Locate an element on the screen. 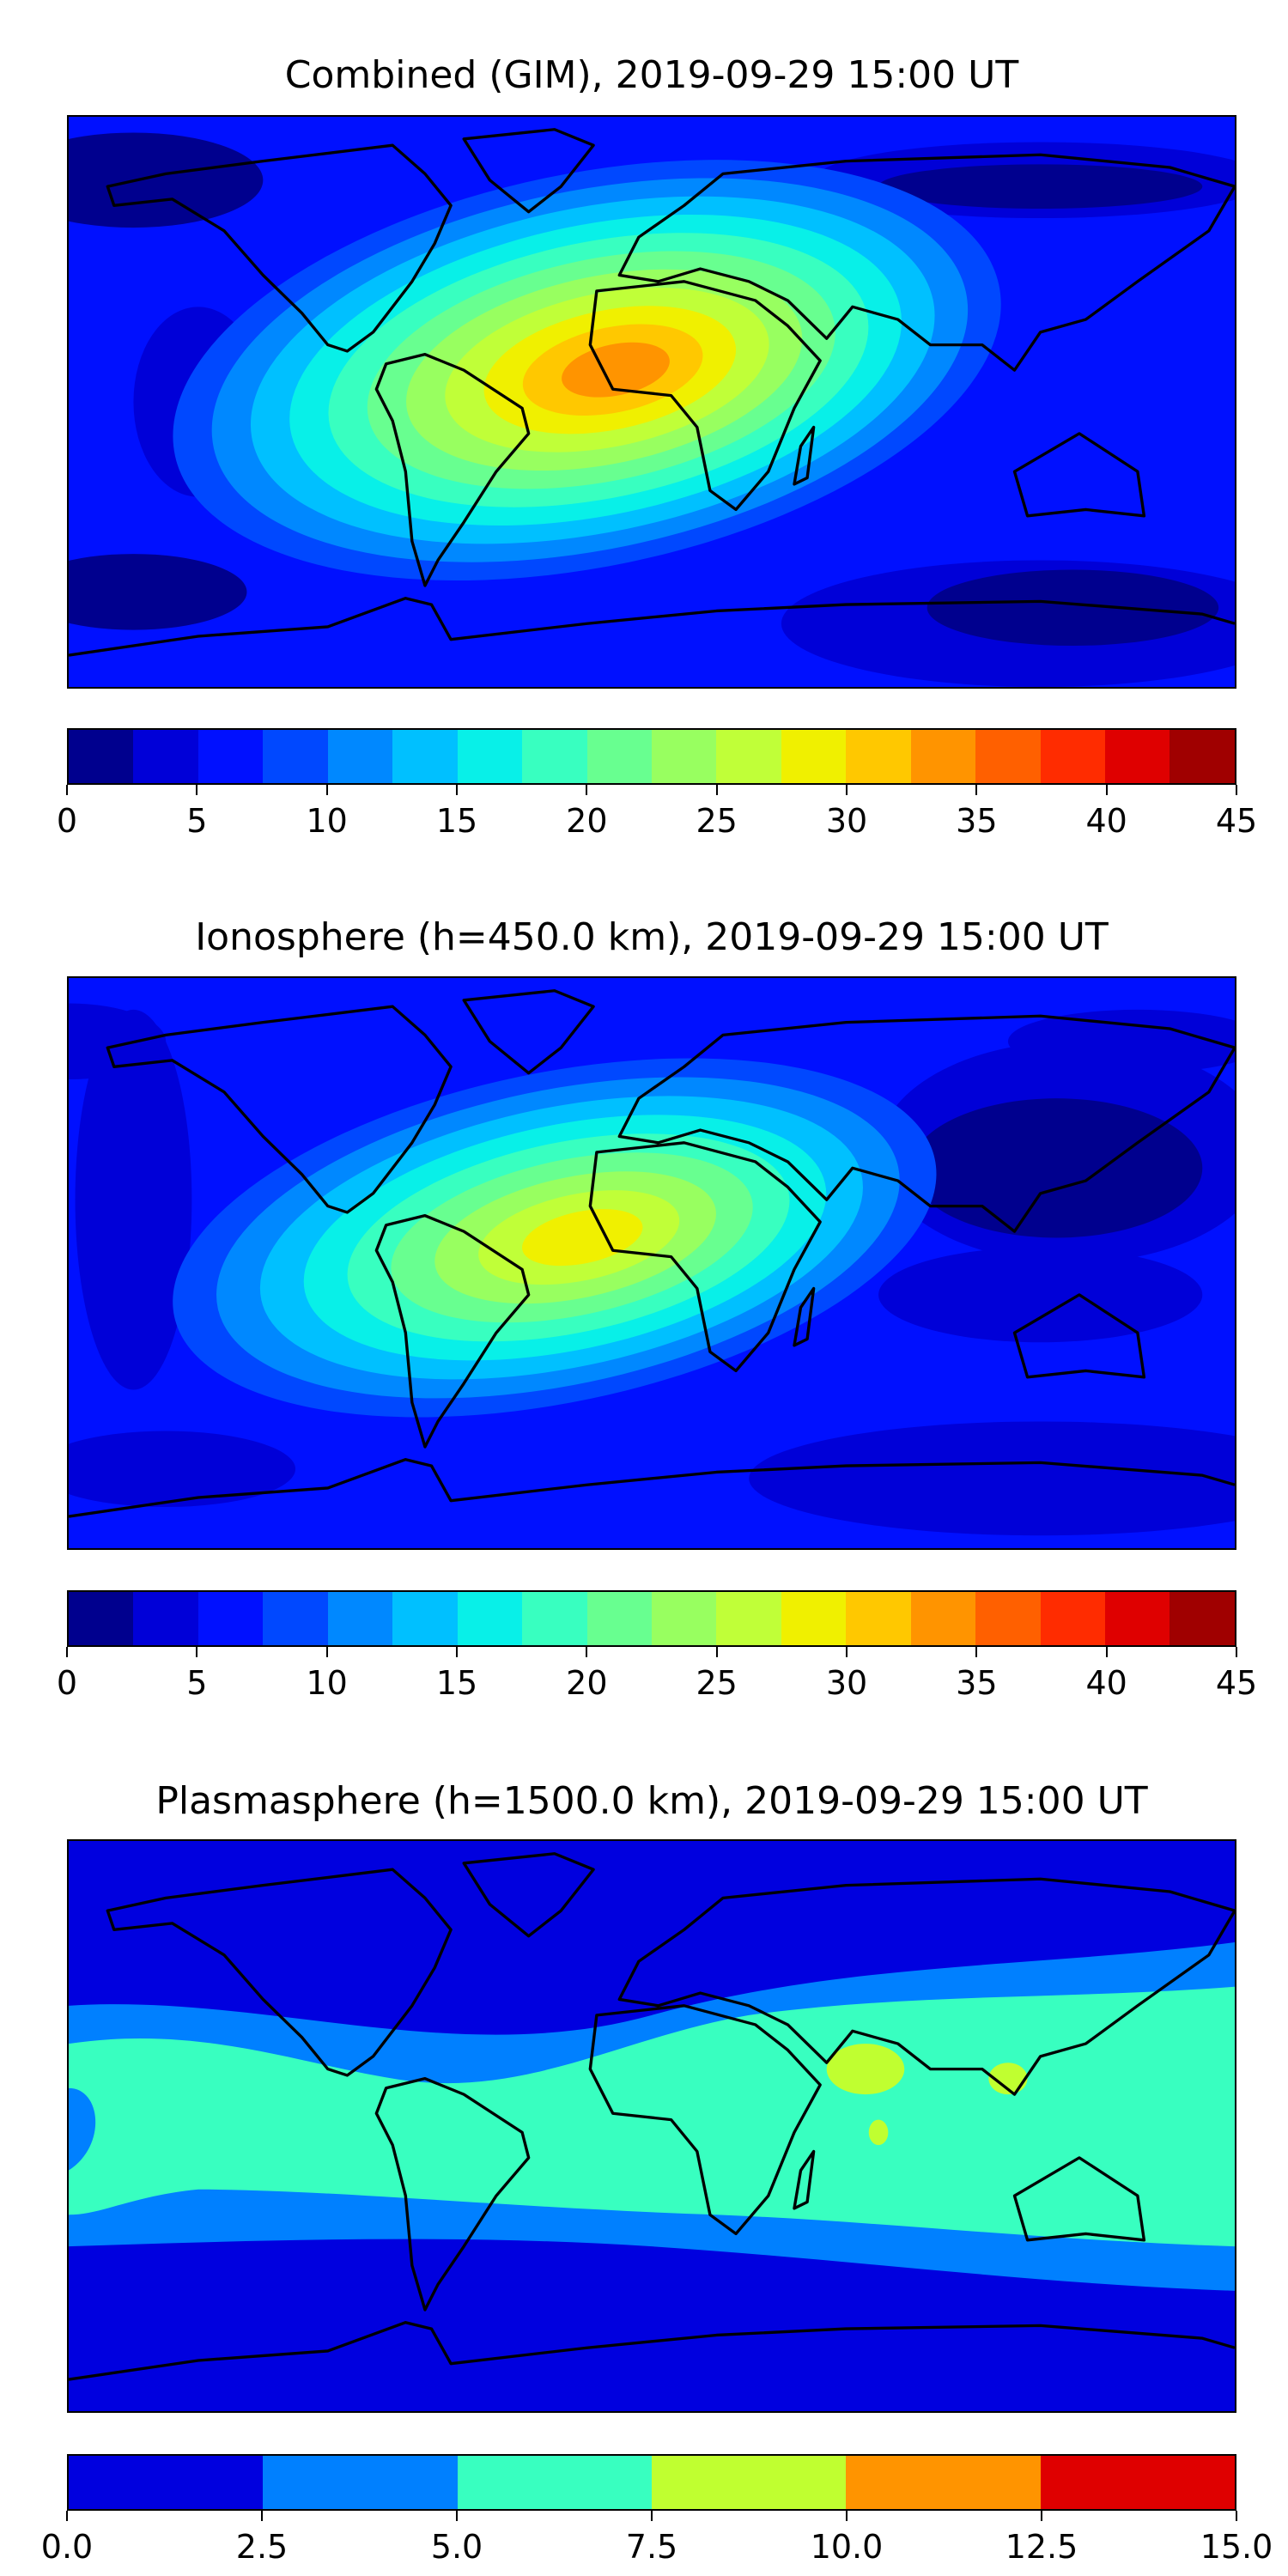  colorbar is located at coordinates (651, 2482).